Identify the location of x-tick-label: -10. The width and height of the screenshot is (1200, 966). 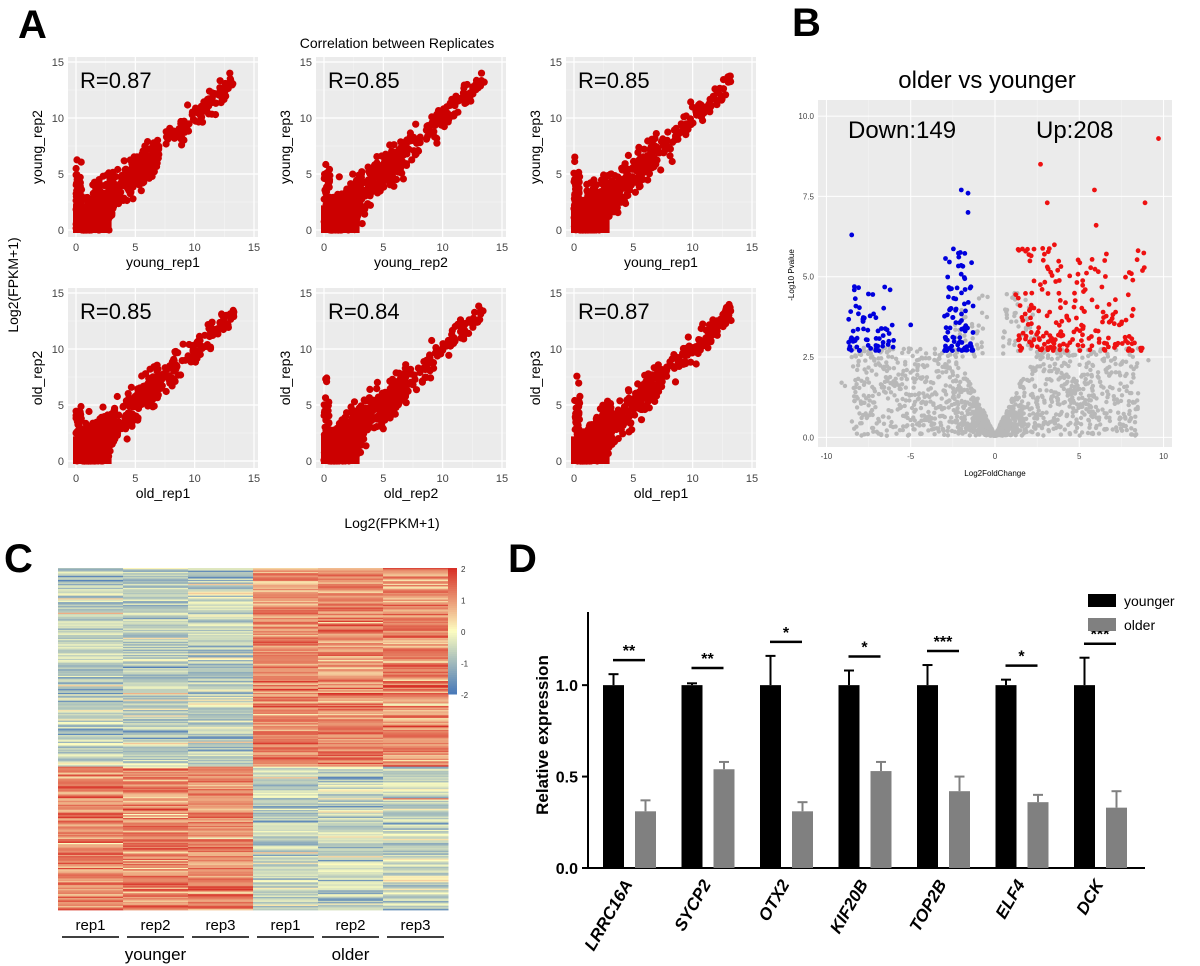
(827, 456).